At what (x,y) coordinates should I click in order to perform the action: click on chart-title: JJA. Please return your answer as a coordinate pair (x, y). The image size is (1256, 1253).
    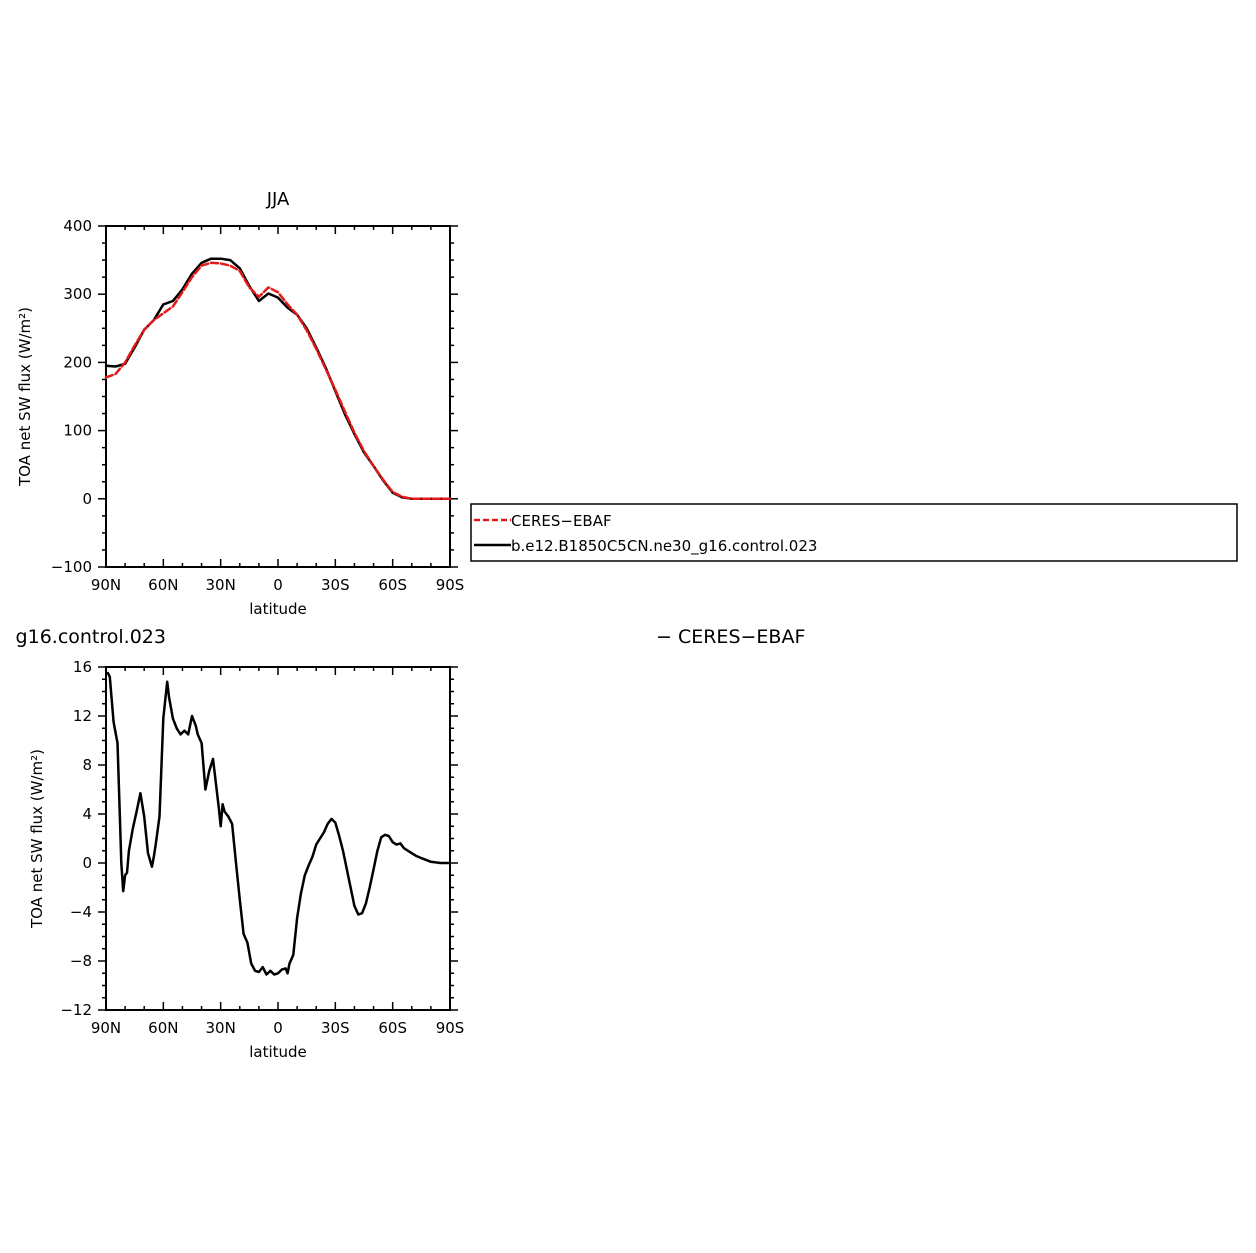
    Looking at the image, I should click on (278, 199).